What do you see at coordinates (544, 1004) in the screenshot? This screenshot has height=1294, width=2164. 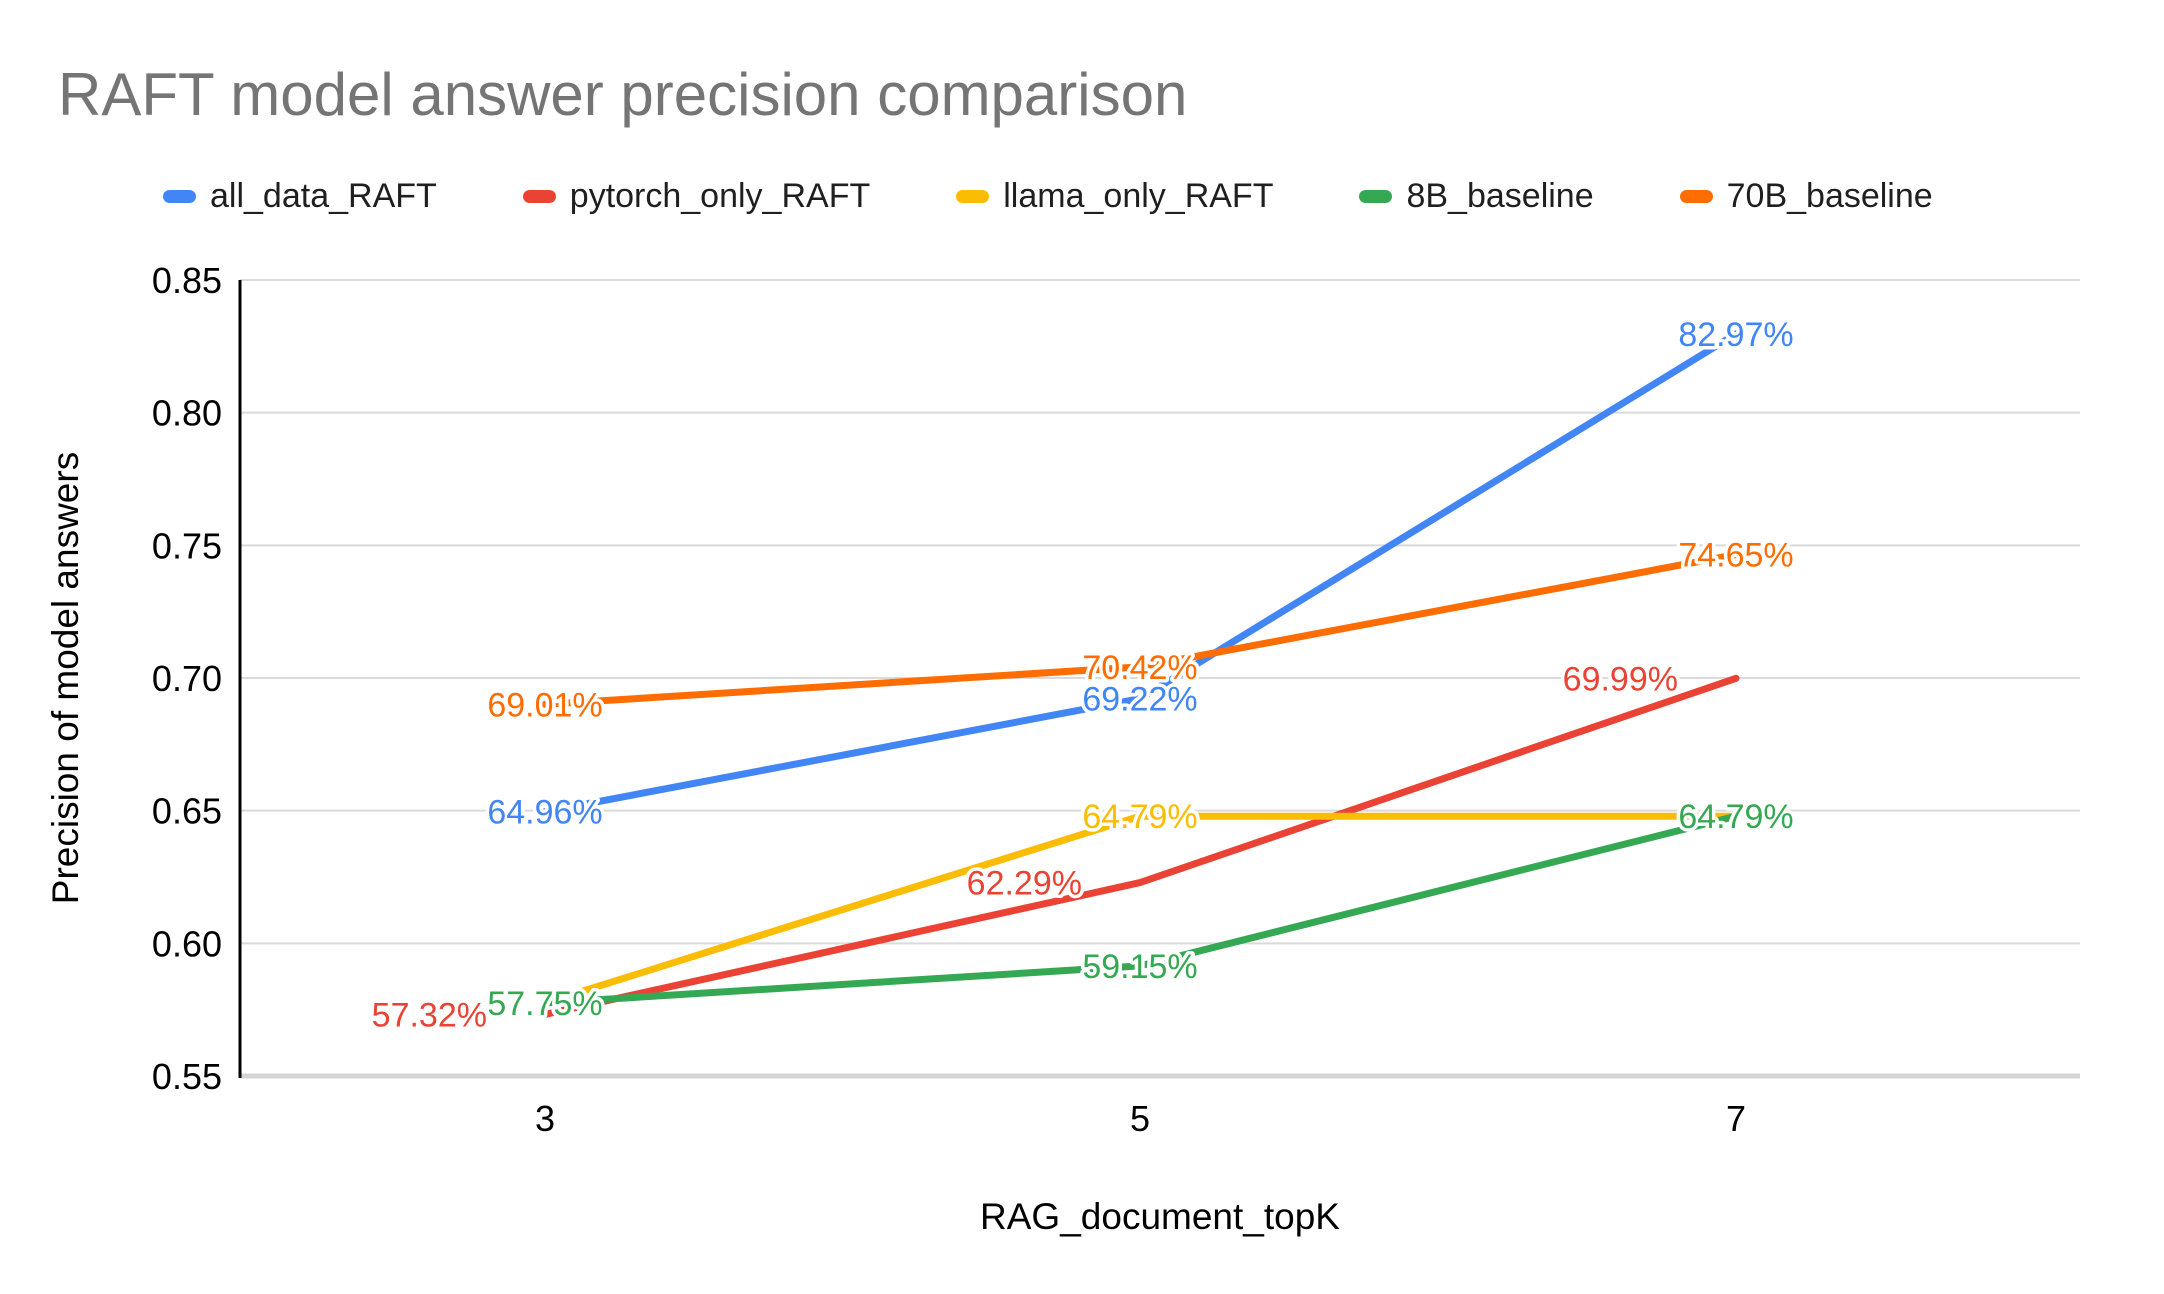 I see `data-label-8B_baseline: 57.75%` at bounding box center [544, 1004].